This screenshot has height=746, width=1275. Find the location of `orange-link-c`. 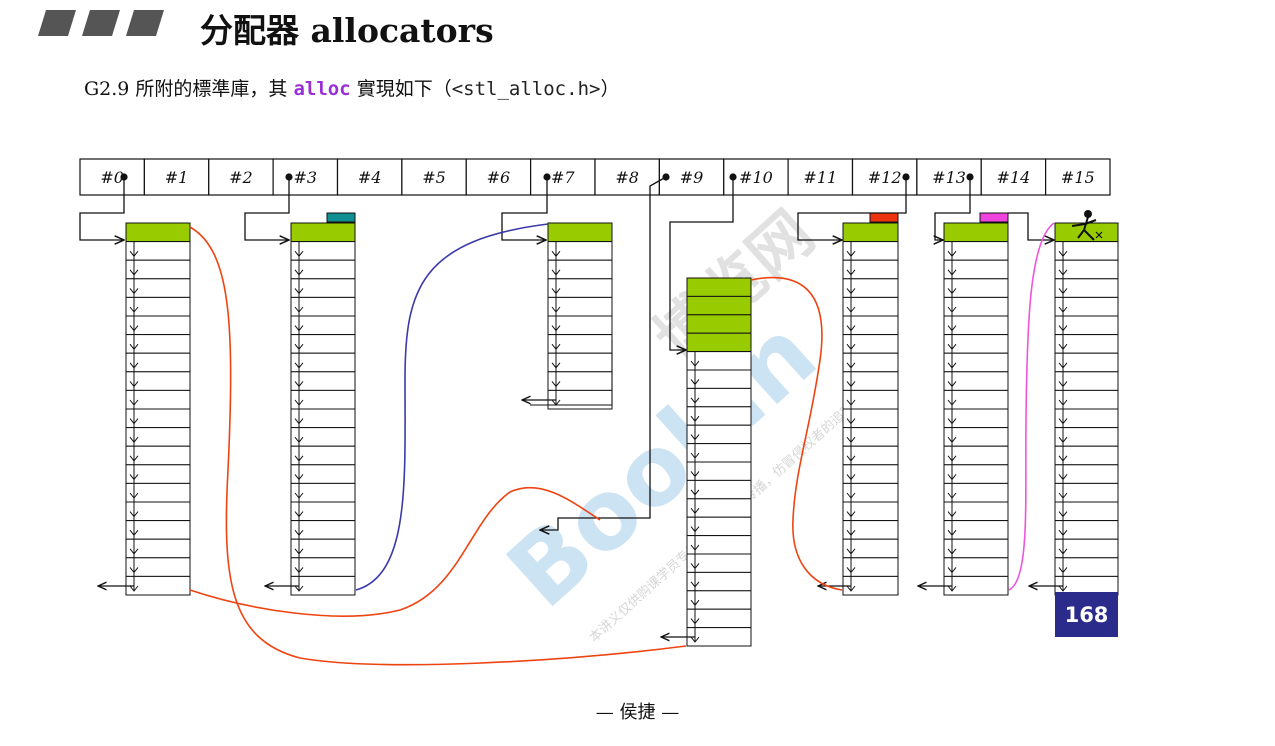

orange-link-c is located at coordinates (796, 433).